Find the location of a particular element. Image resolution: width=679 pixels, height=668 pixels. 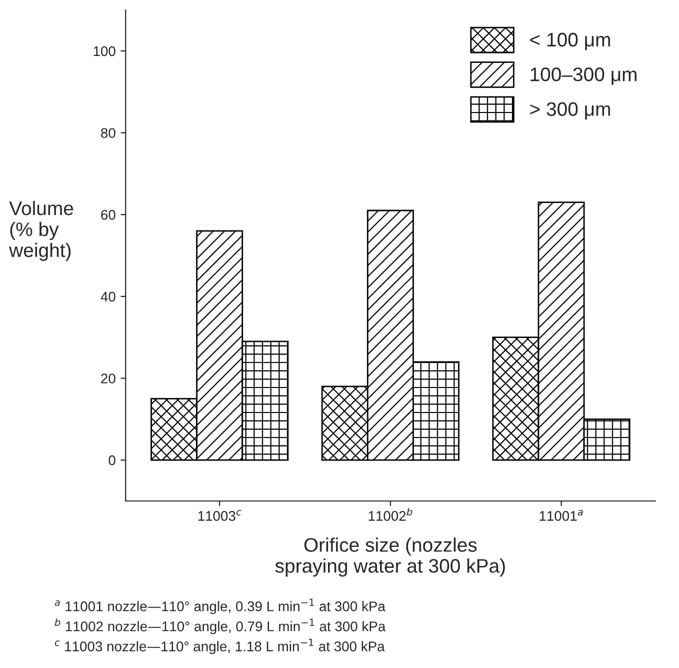

x-axis-title: Orifice size (nozzles spraying water at 300 kPa) is located at coordinates (390, 557).